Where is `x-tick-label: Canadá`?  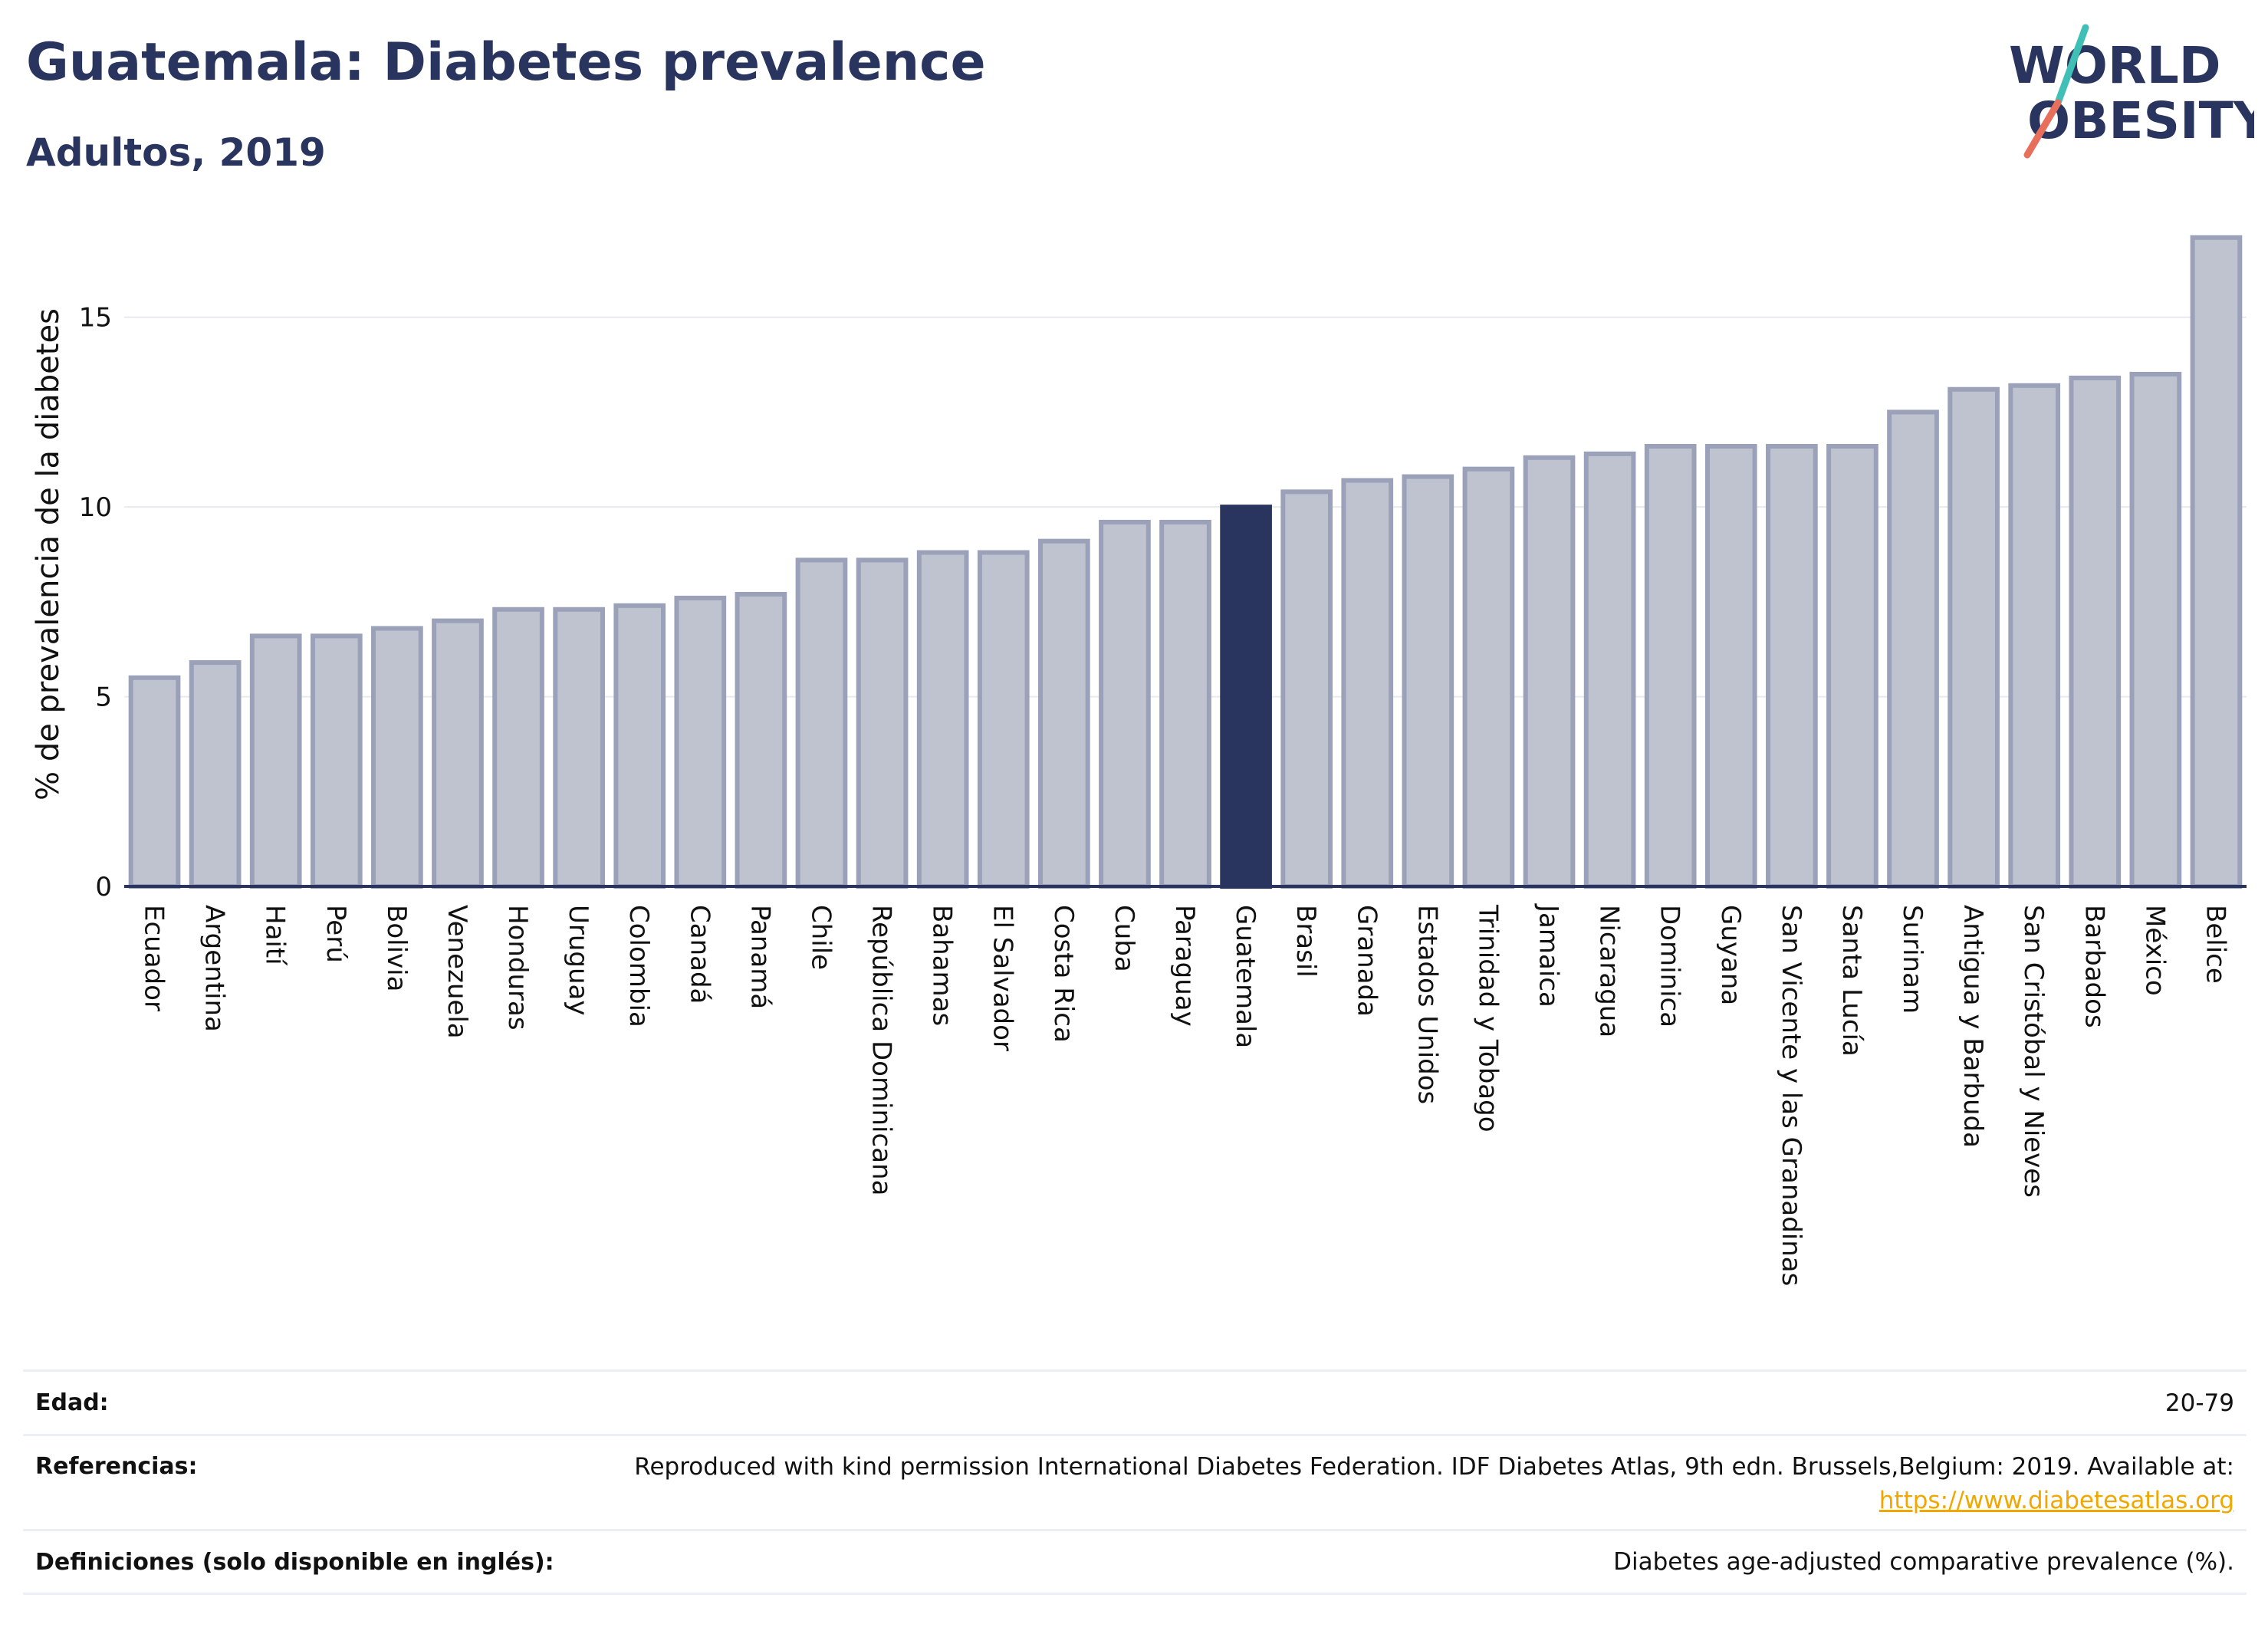 x-tick-label: Canadá is located at coordinates (699, 955).